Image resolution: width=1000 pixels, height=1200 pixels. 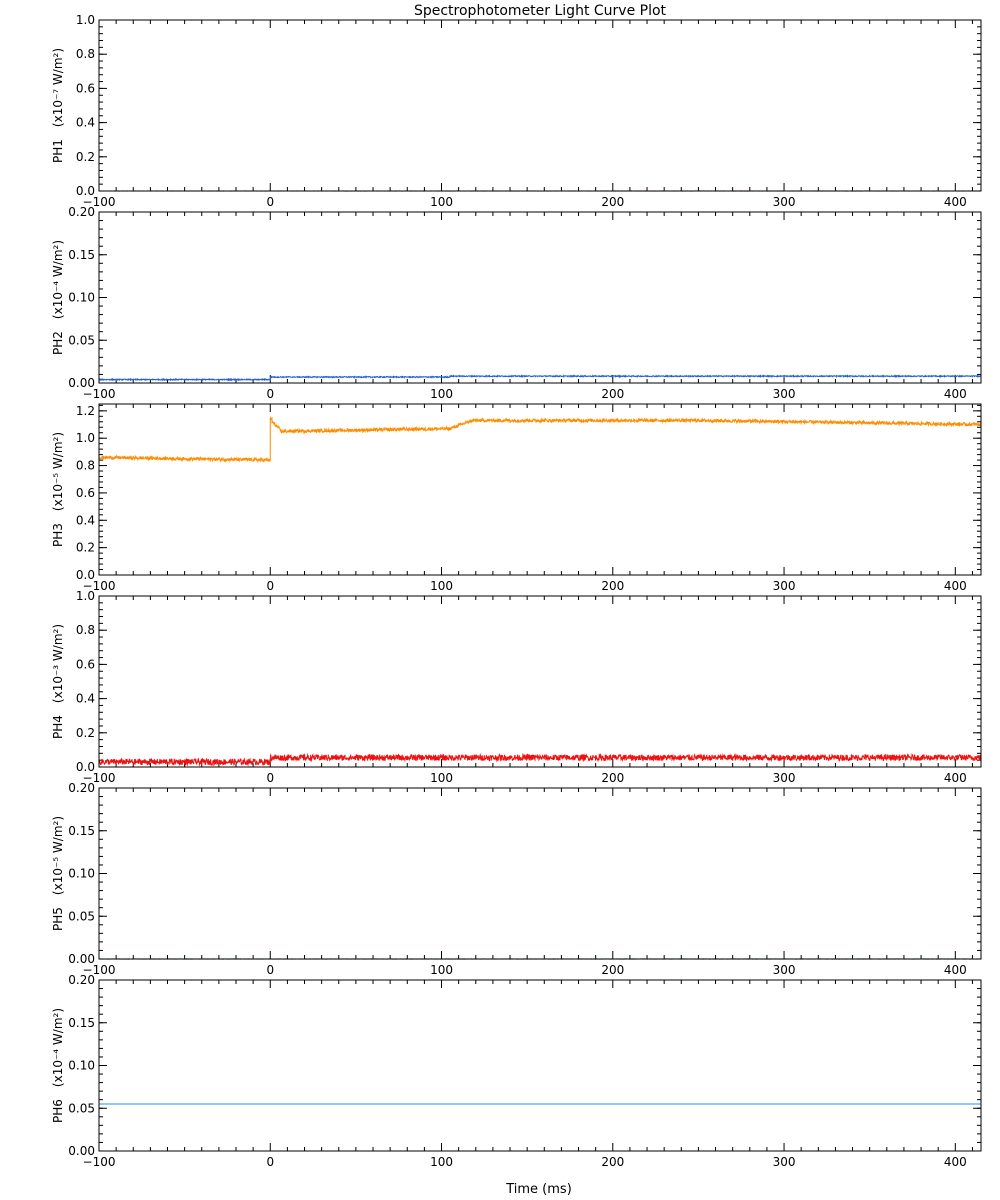 What do you see at coordinates (58, 343) in the screenshot?
I see `channel-label: PH2` at bounding box center [58, 343].